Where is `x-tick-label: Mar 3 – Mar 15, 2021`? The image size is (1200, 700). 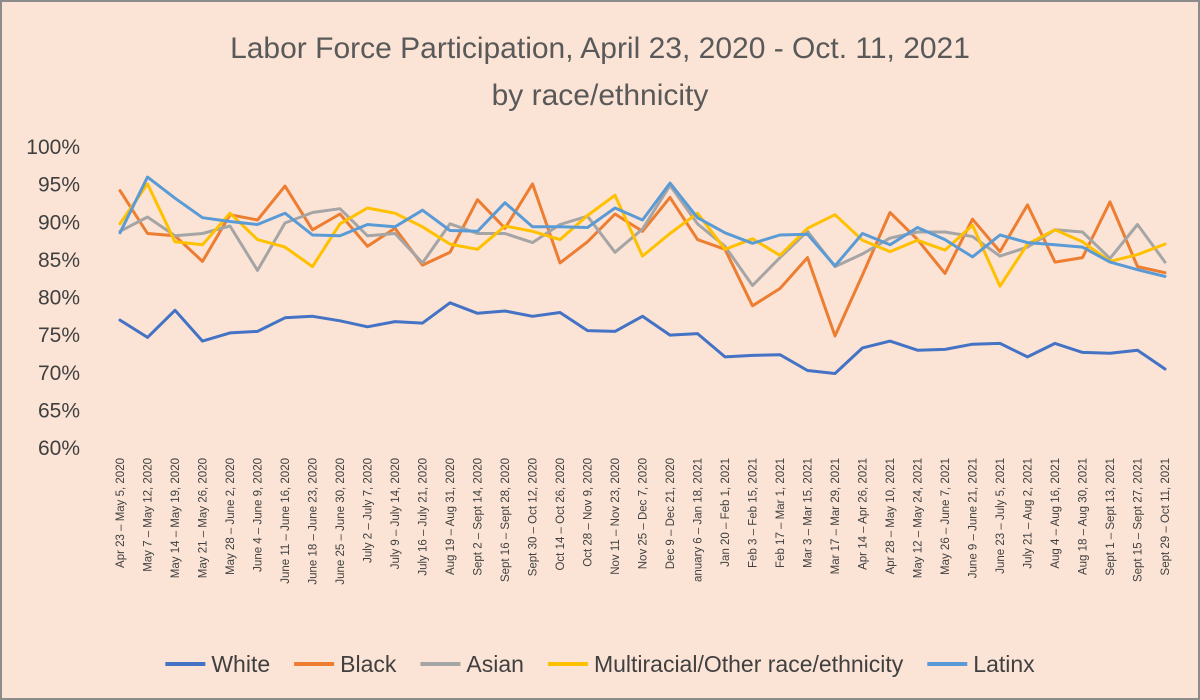
x-tick-label: Mar 3 – Mar 15, 2021 is located at coordinates (809, 513).